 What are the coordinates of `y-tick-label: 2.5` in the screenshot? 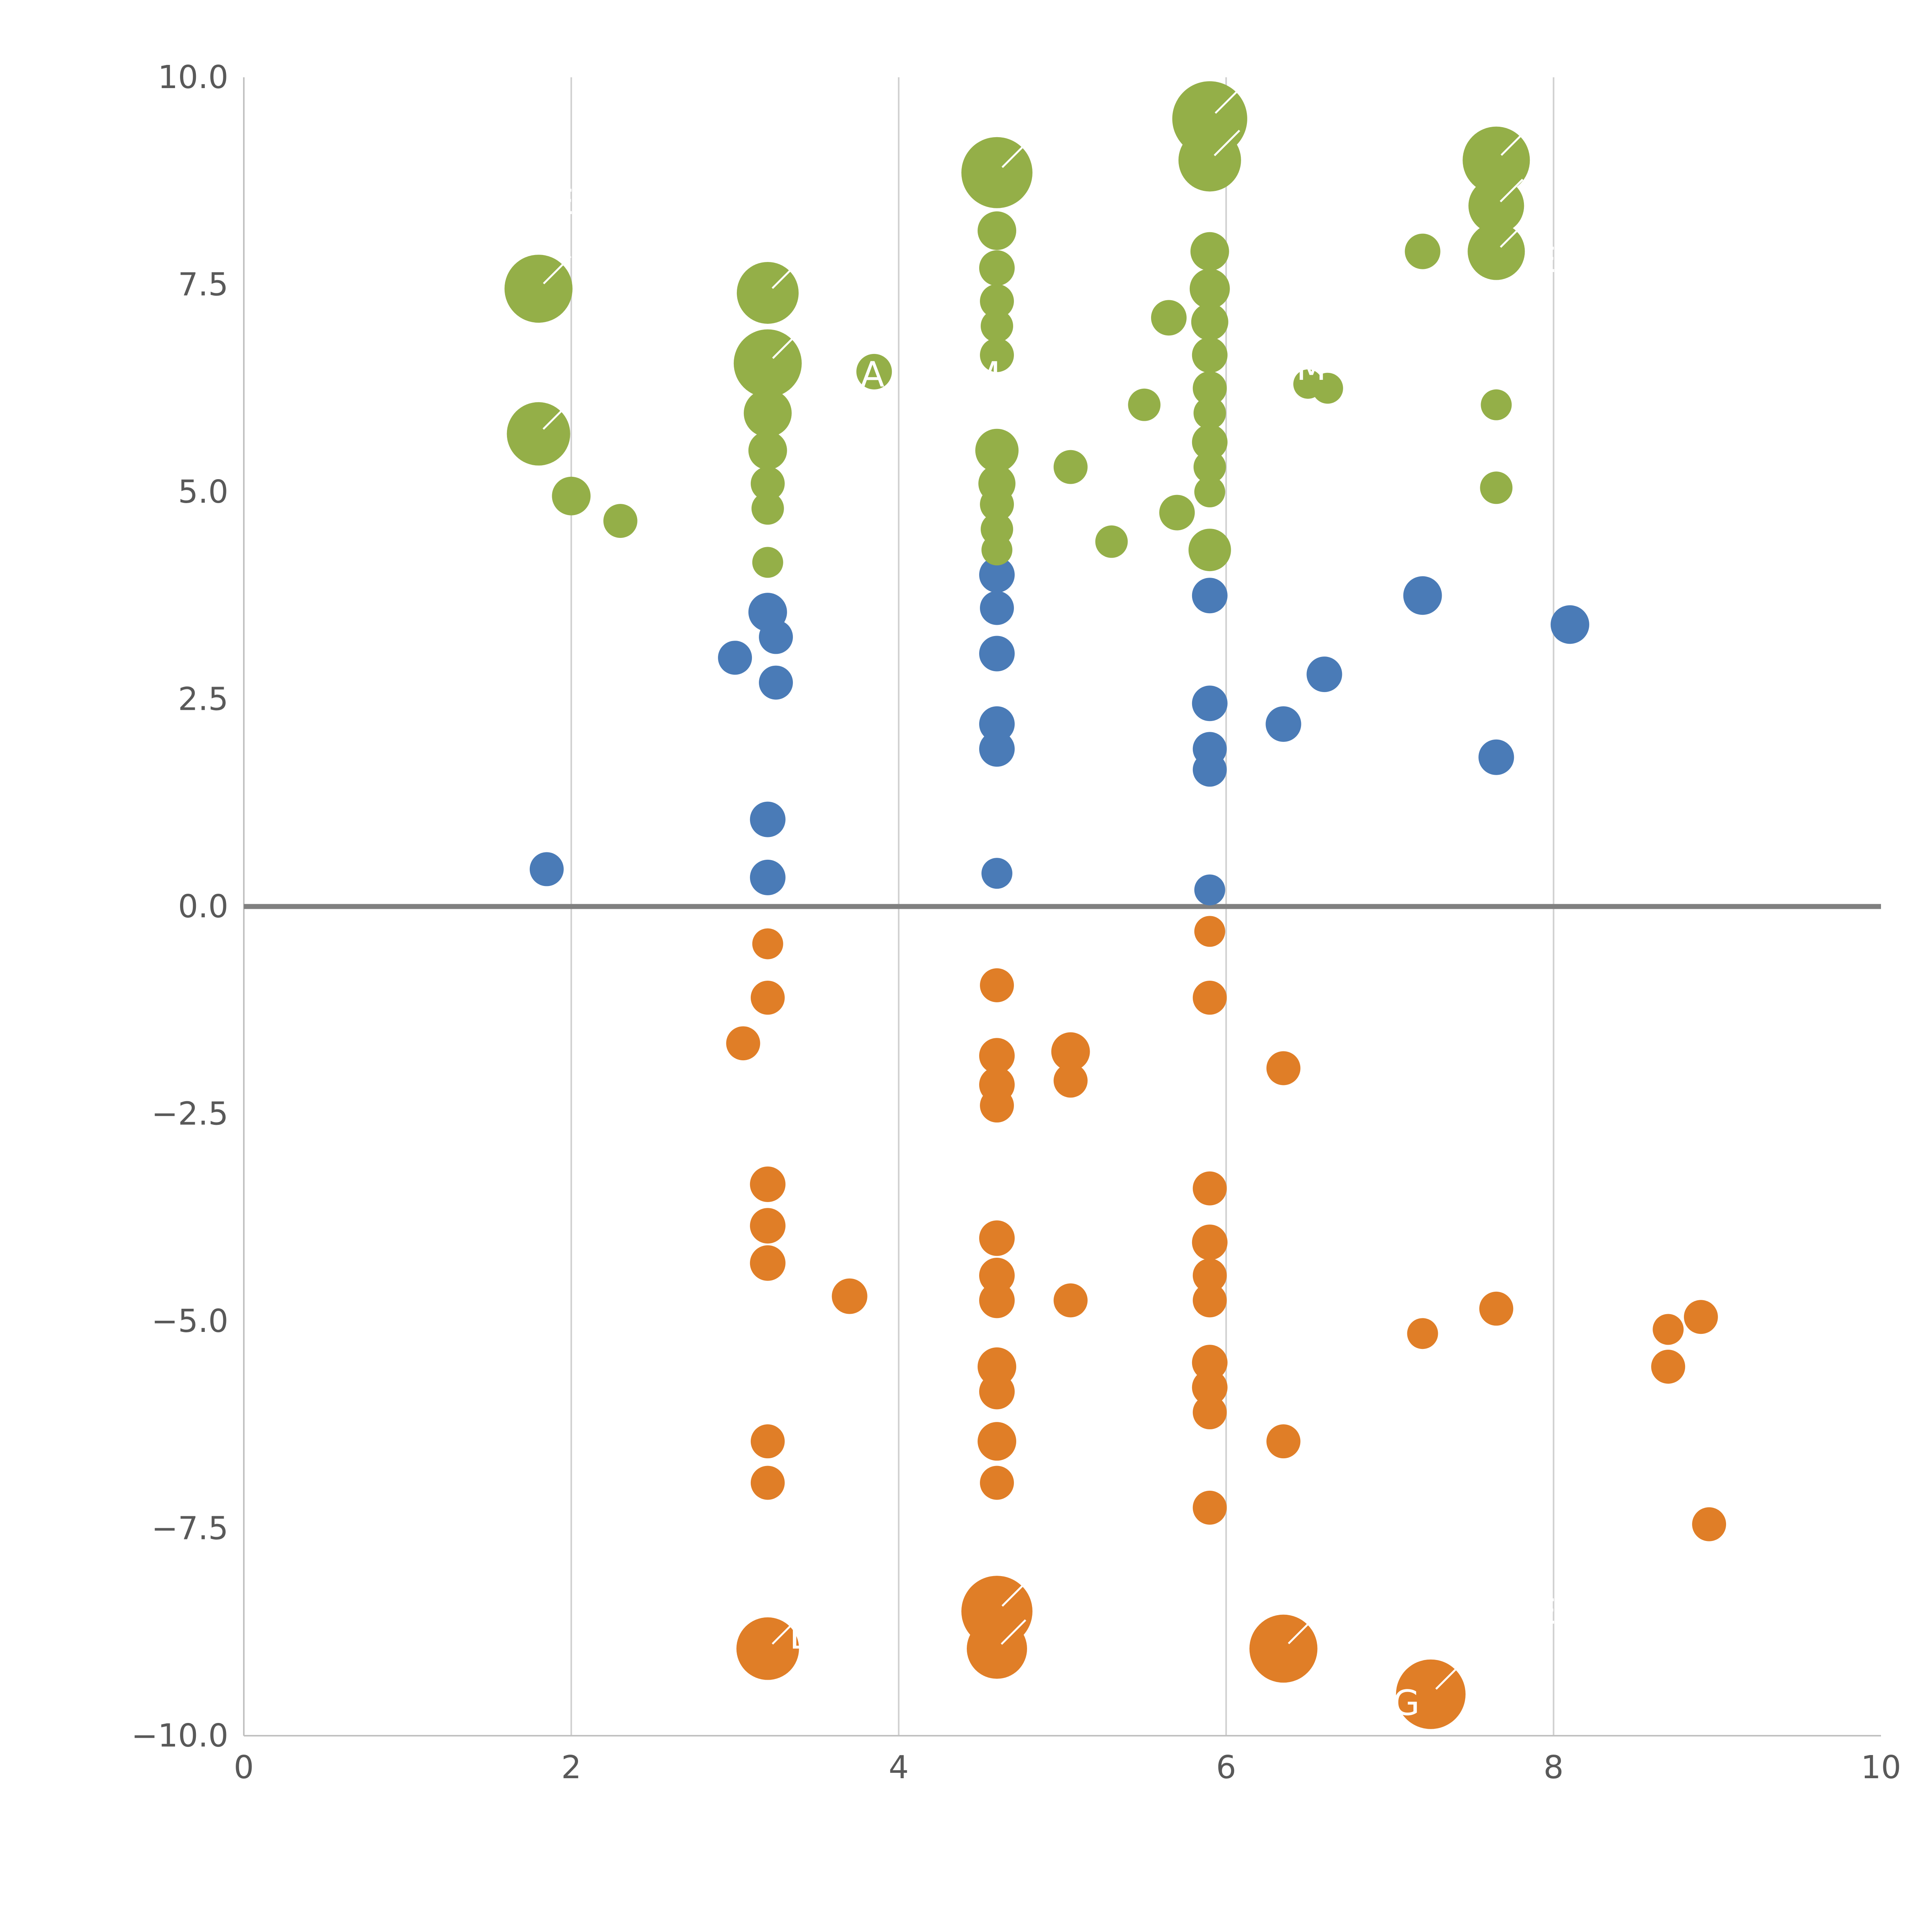 It's located at (203, 699).